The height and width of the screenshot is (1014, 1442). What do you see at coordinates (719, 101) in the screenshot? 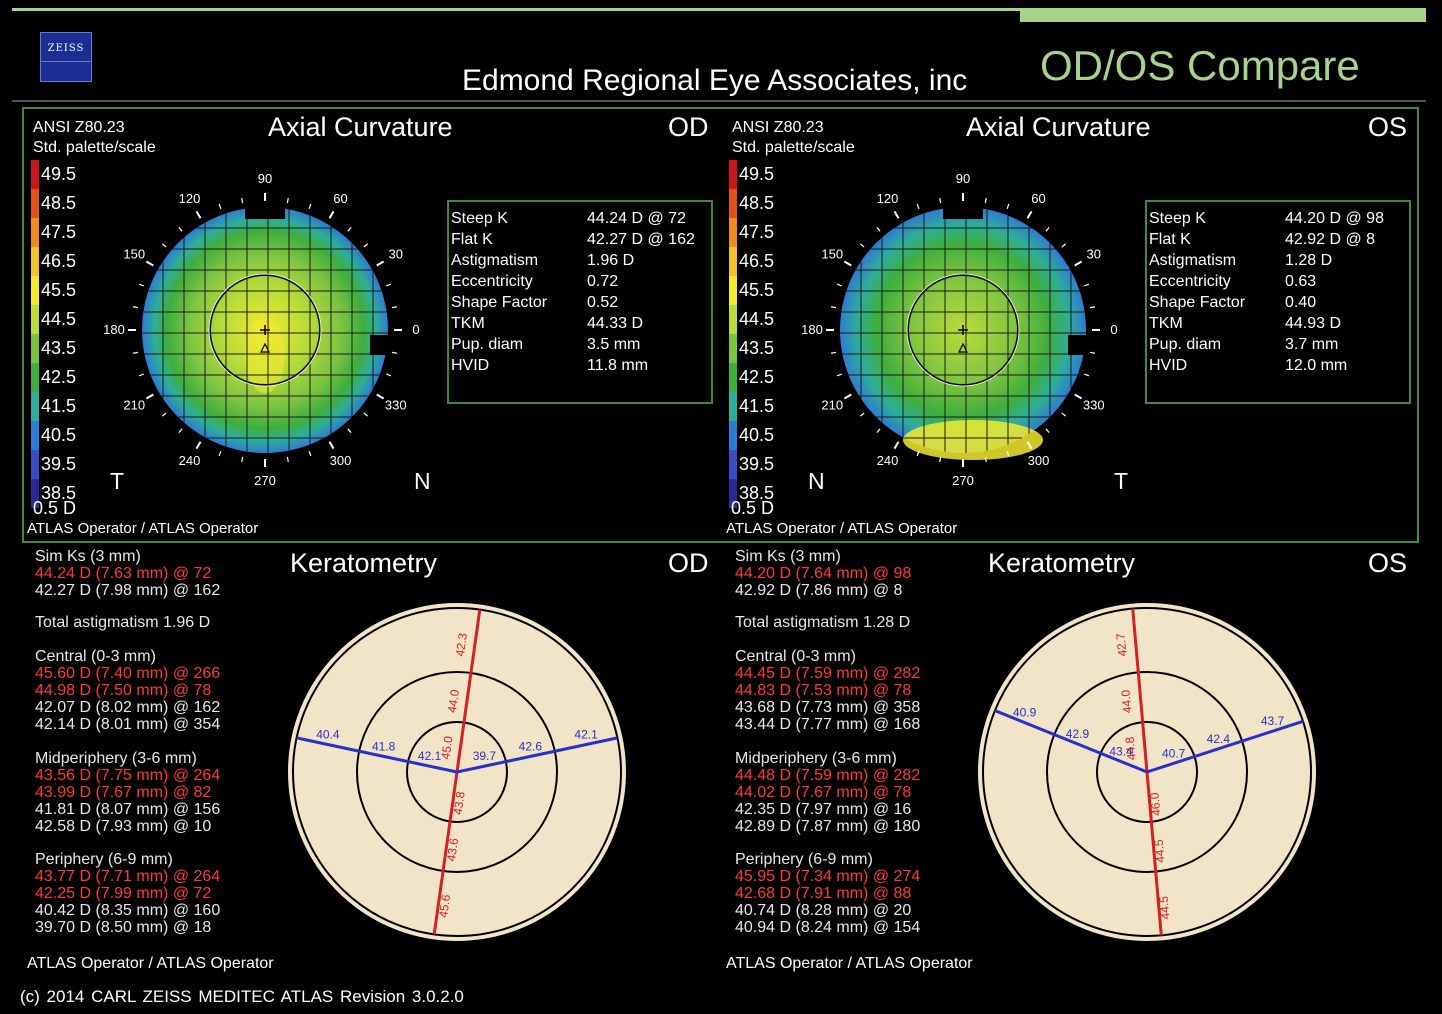
I see `header-divider` at bounding box center [719, 101].